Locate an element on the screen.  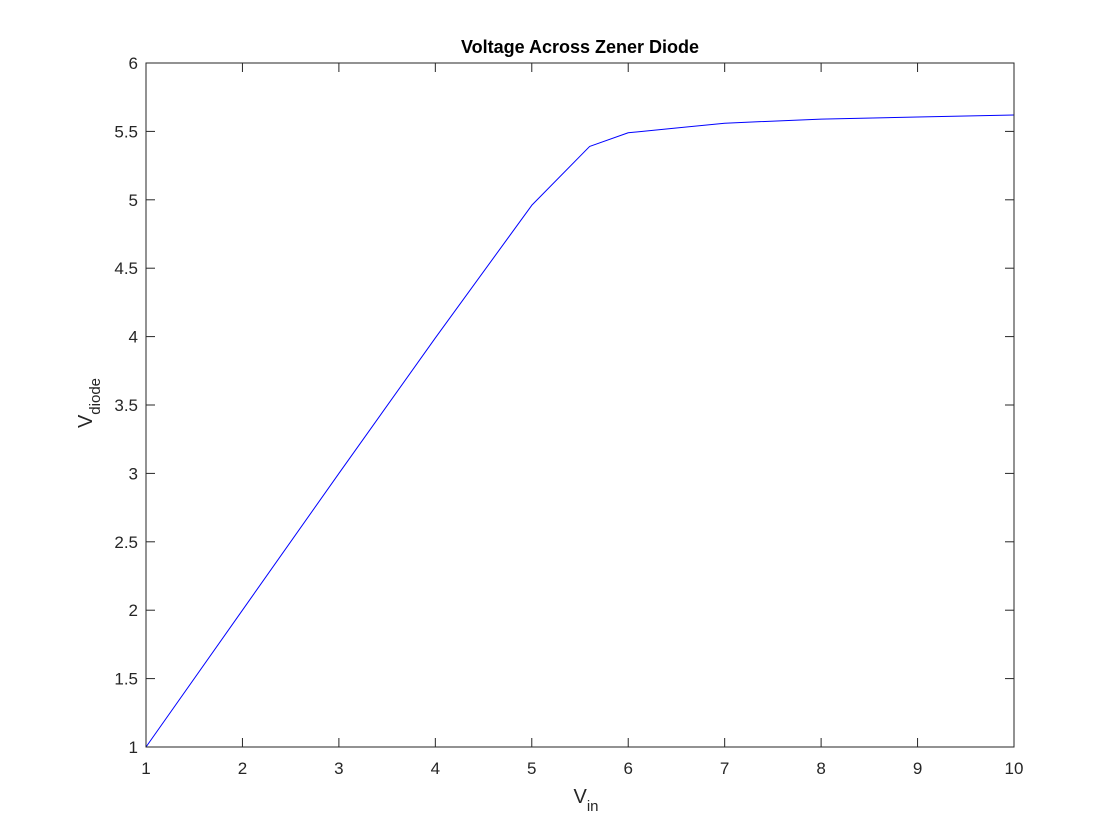
x-tick-label: 6 is located at coordinates (627, 768).